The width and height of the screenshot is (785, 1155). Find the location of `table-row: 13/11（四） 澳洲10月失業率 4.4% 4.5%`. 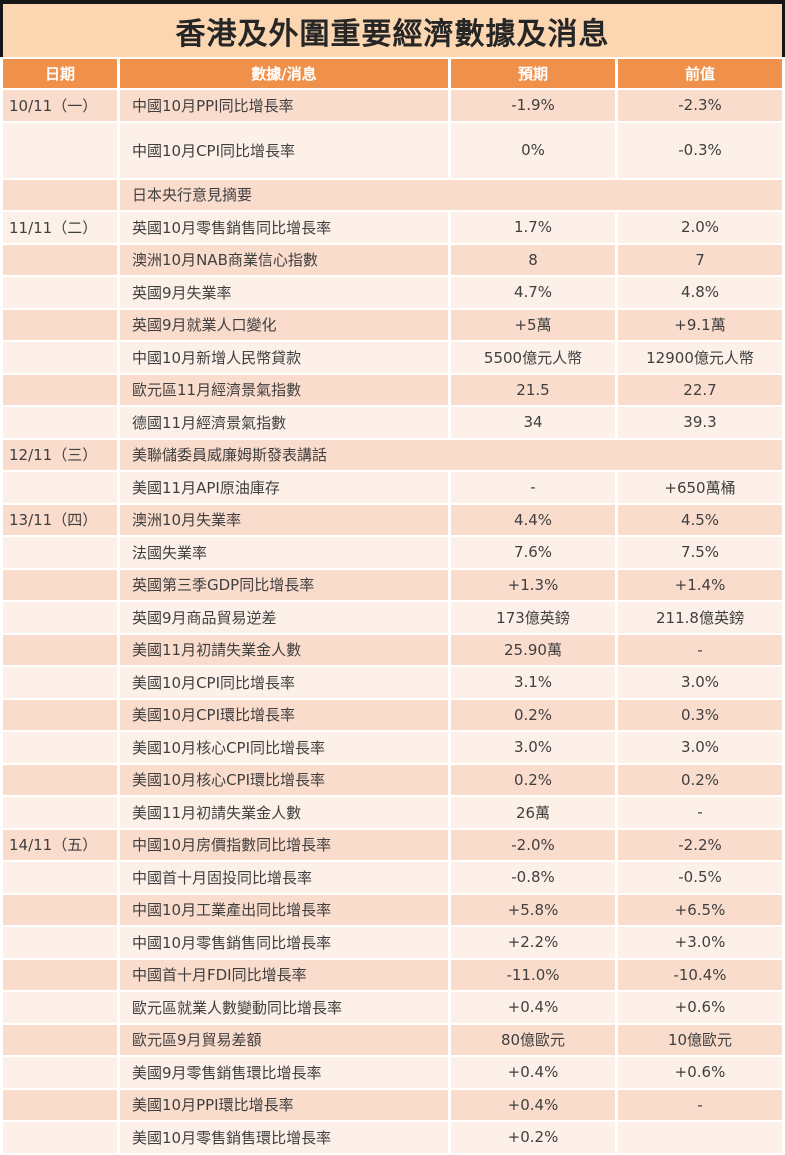

table-row: 13/11（四） 澳洲10月失業率 4.4% 4.5% is located at coordinates (392, 519).